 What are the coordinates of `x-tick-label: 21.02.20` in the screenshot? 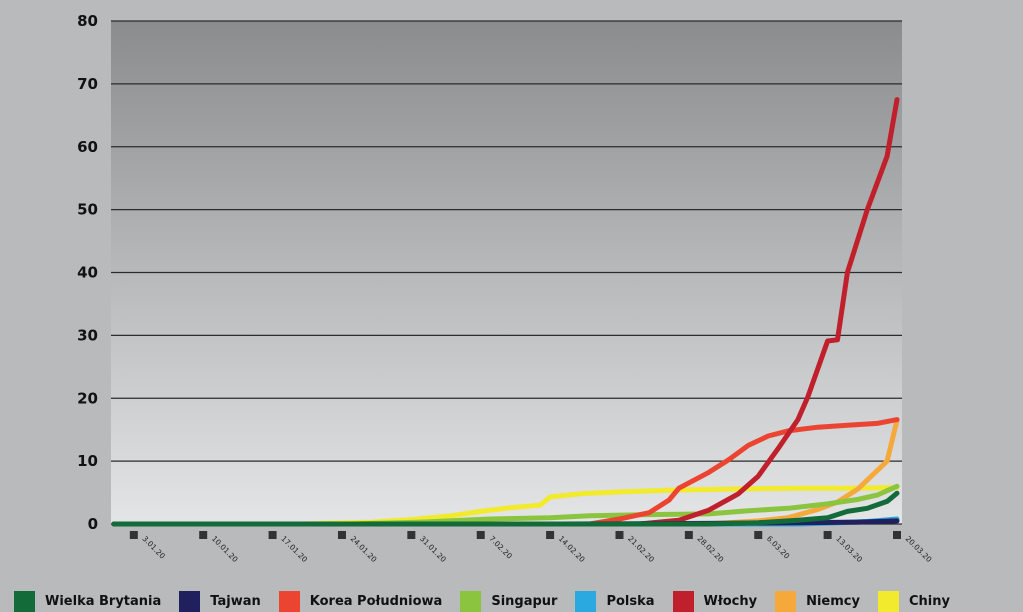 It's located at (641, 549).